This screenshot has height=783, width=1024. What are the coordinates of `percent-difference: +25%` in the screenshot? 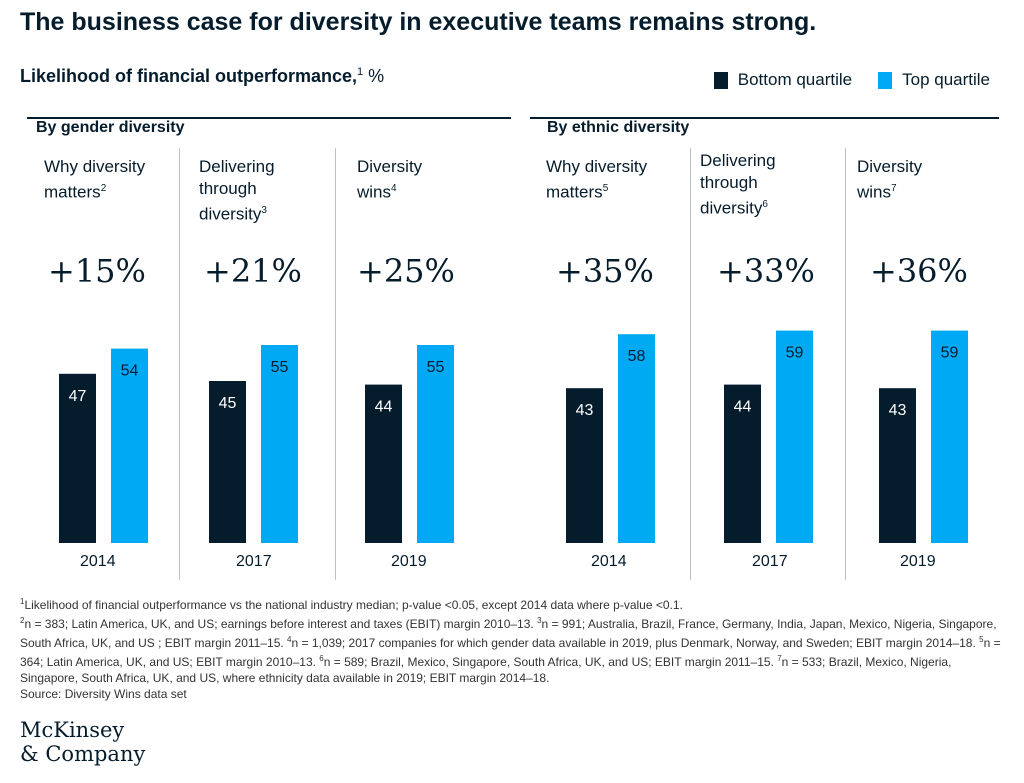 It's located at (406, 271).